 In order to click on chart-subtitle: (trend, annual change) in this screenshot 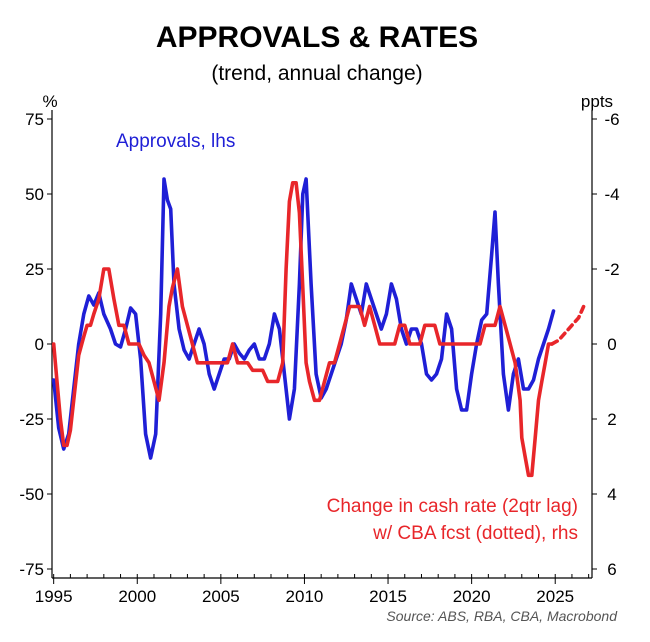, I will do `click(316, 73)`.